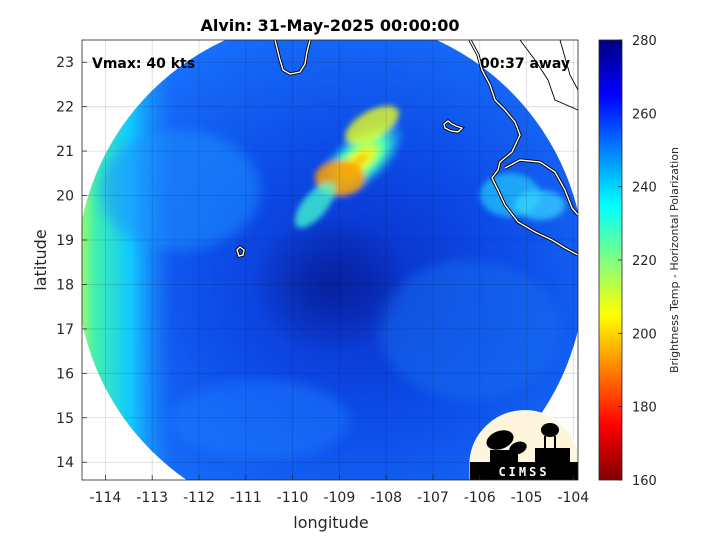 The image size is (720, 540). Describe the element at coordinates (525, 64) in the screenshot. I see `time-offset-annotation: 00:37 away` at that location.